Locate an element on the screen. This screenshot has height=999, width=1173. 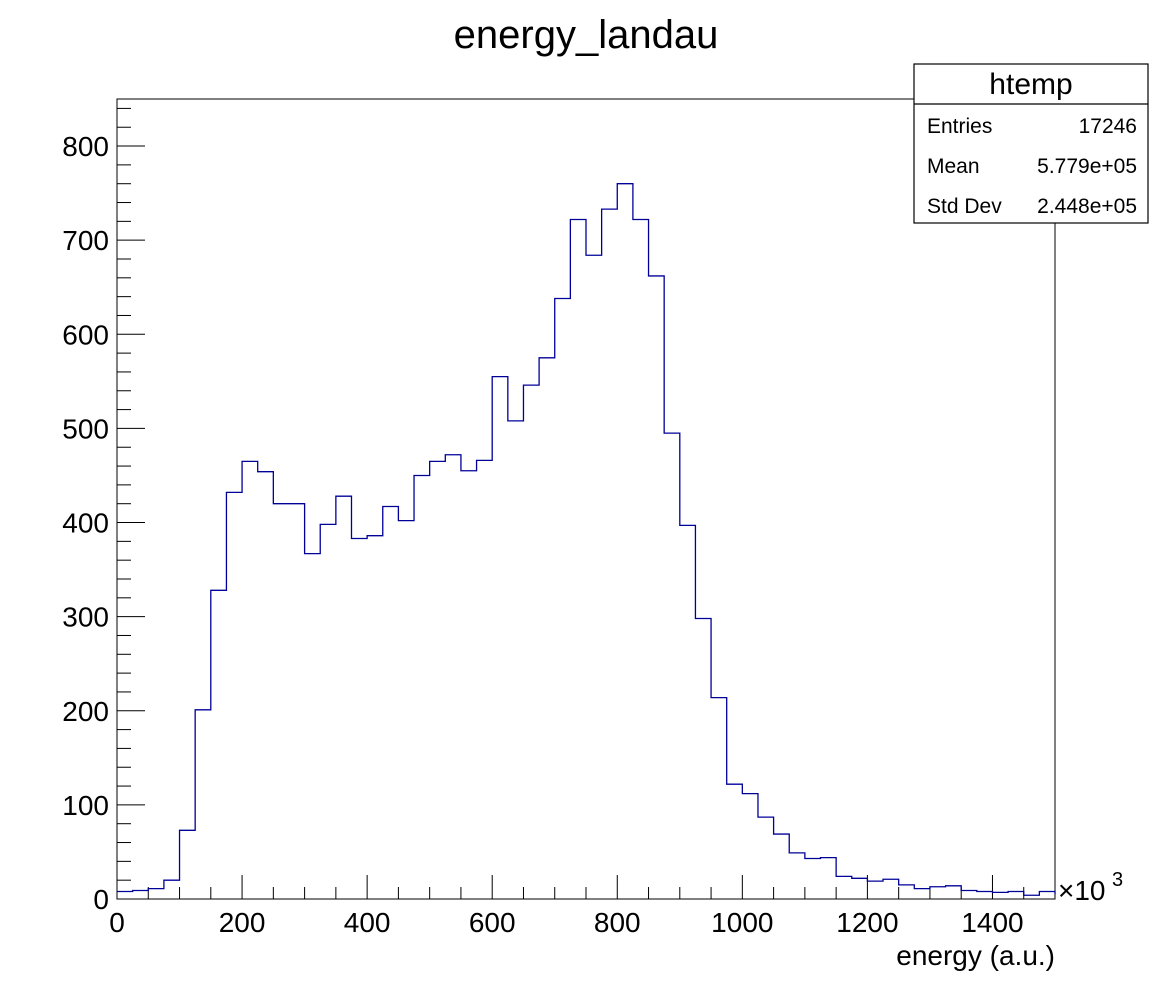
stats-label-entries: Entries is located at coordinates (959, 126).